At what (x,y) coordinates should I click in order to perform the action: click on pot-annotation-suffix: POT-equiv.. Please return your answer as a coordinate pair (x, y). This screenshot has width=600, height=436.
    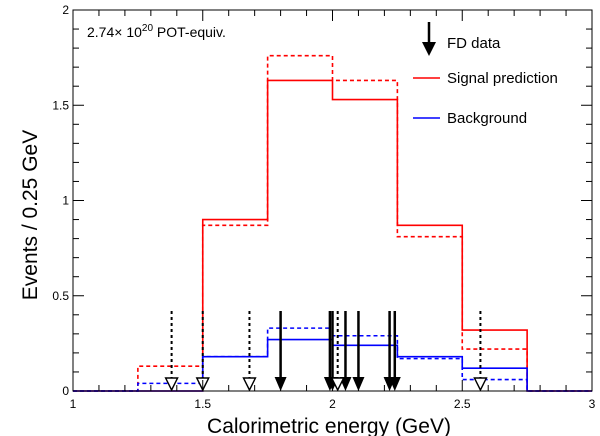
    Looking at the image, I should click on (189, 32).